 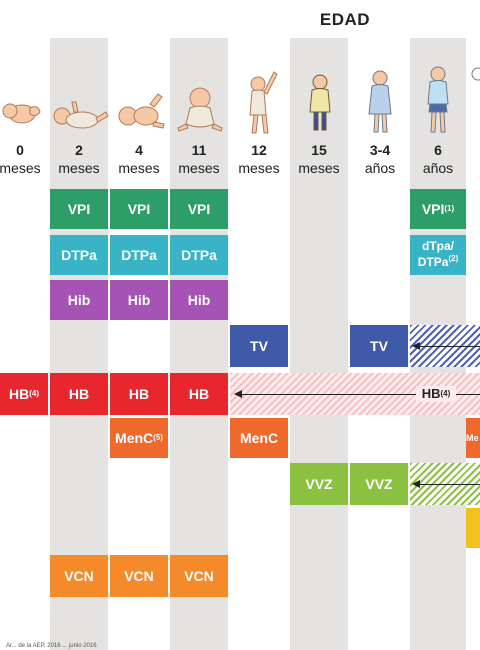 What do you see at coordinates (379, 346) in the screenshot?
I see `vaccine-tv-3-4-anos: TV` at bounding box center [379, 346].